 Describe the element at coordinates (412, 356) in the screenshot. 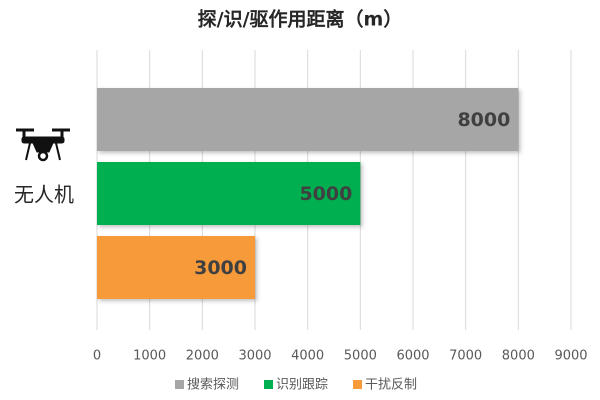

I see `x-tick-label: 6000` at that location.